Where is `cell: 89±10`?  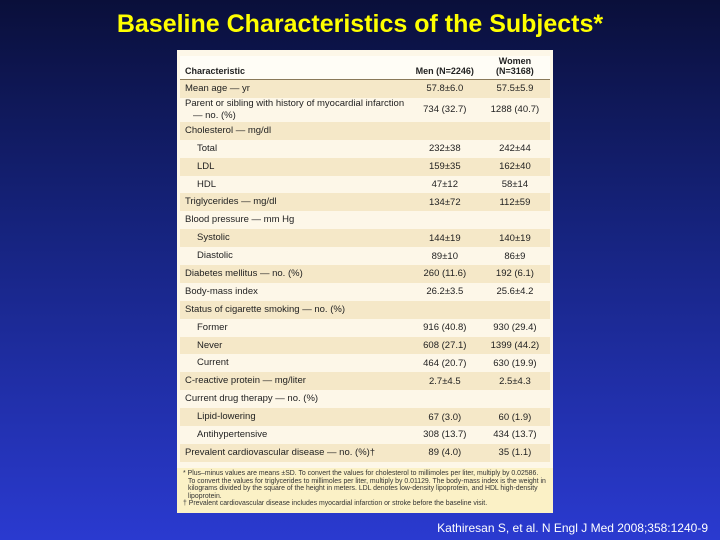 cell: 89±10 is located at coordinates (444, 256).